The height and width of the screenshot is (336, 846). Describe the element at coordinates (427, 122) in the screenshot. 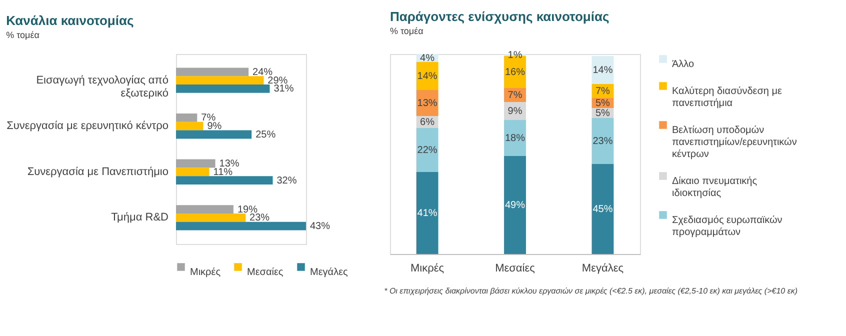

I see `data-label: 6%` at that location.